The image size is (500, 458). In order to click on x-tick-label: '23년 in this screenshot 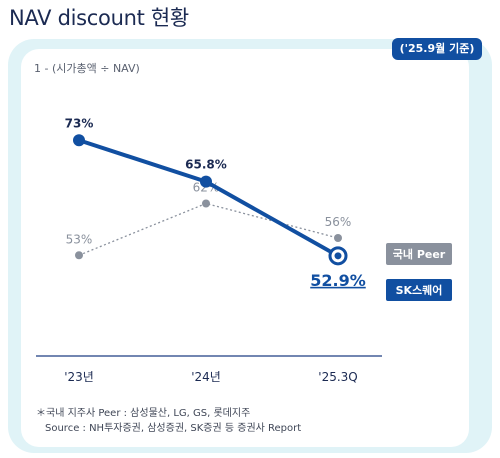, I will do `click(79, 377)`.